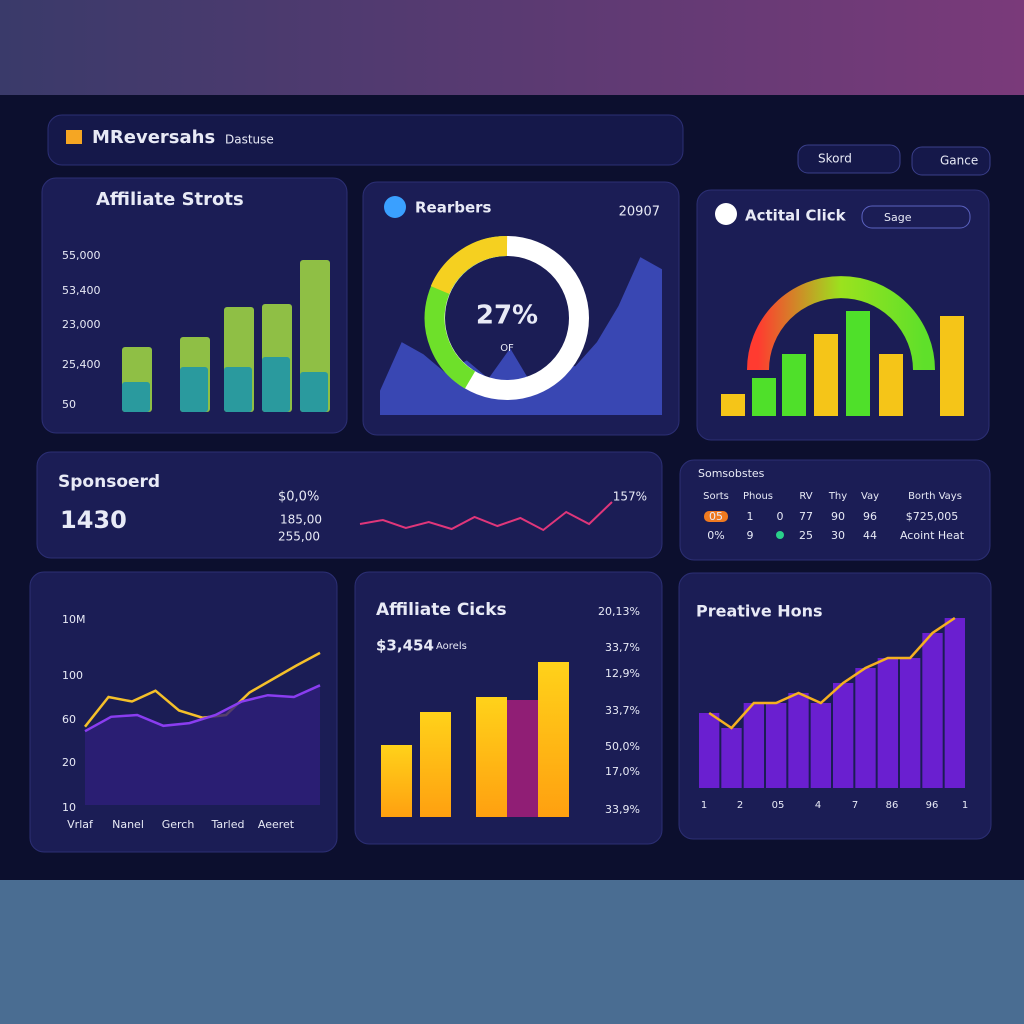  What do you see at coordinates (365, 140) in the screenshot?
I see `header-bar` at bounding box center [365, 140].